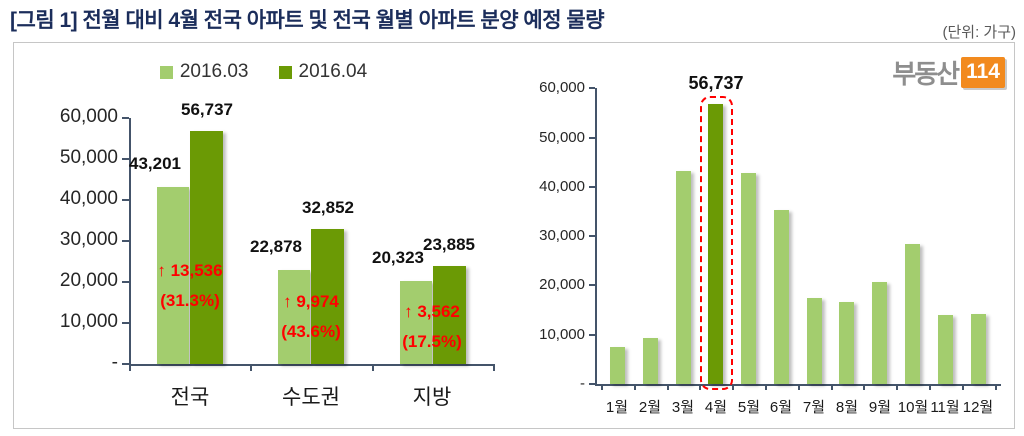 The width and height of the screenshot is (1024, 436). Describe the element at coordinates (207, 109) in the screenshot. I see `bar-value-label: 56,737` at that location.